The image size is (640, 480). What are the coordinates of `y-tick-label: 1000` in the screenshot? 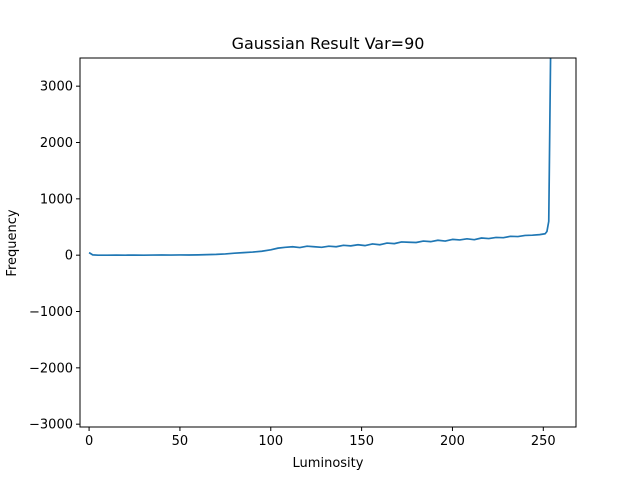 It's located at (56, 199).